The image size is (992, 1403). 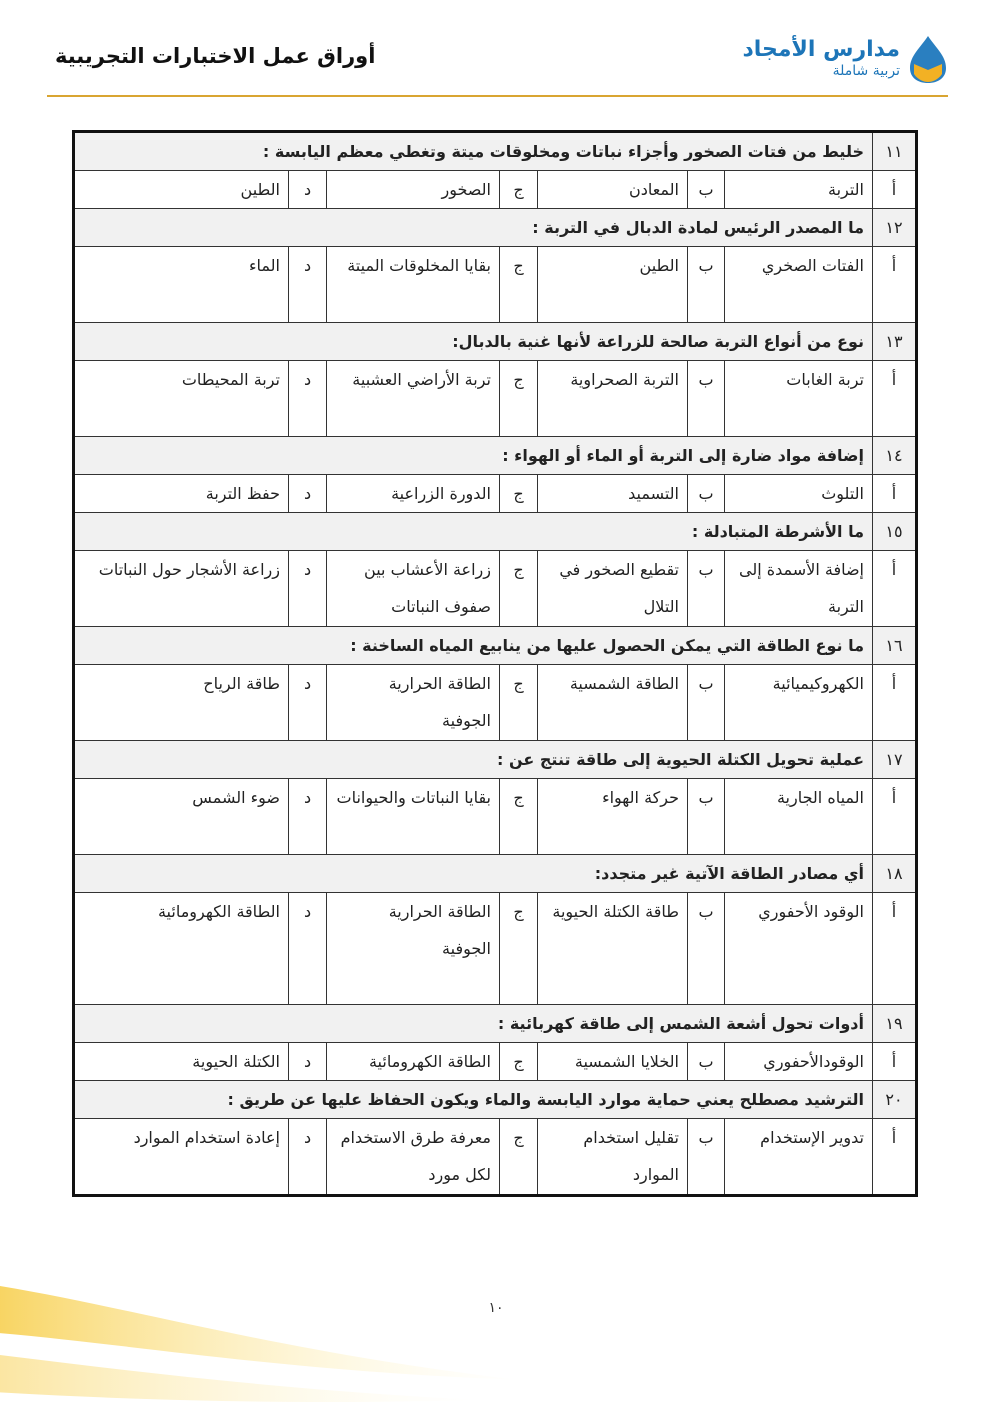 I want to click on option-1: المياه الجارية, so click(x=798, y=816).